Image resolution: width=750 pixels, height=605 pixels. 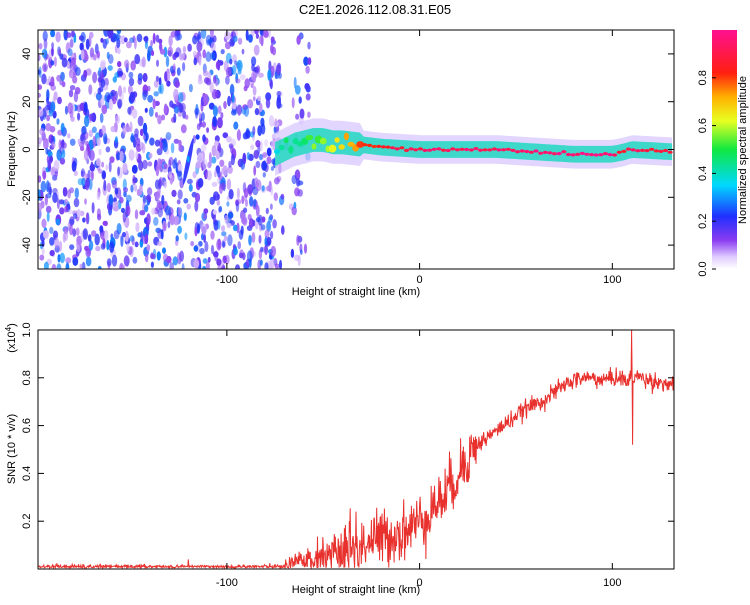 I want to click on x-tick-label: 0, so click(x=420, y=583).